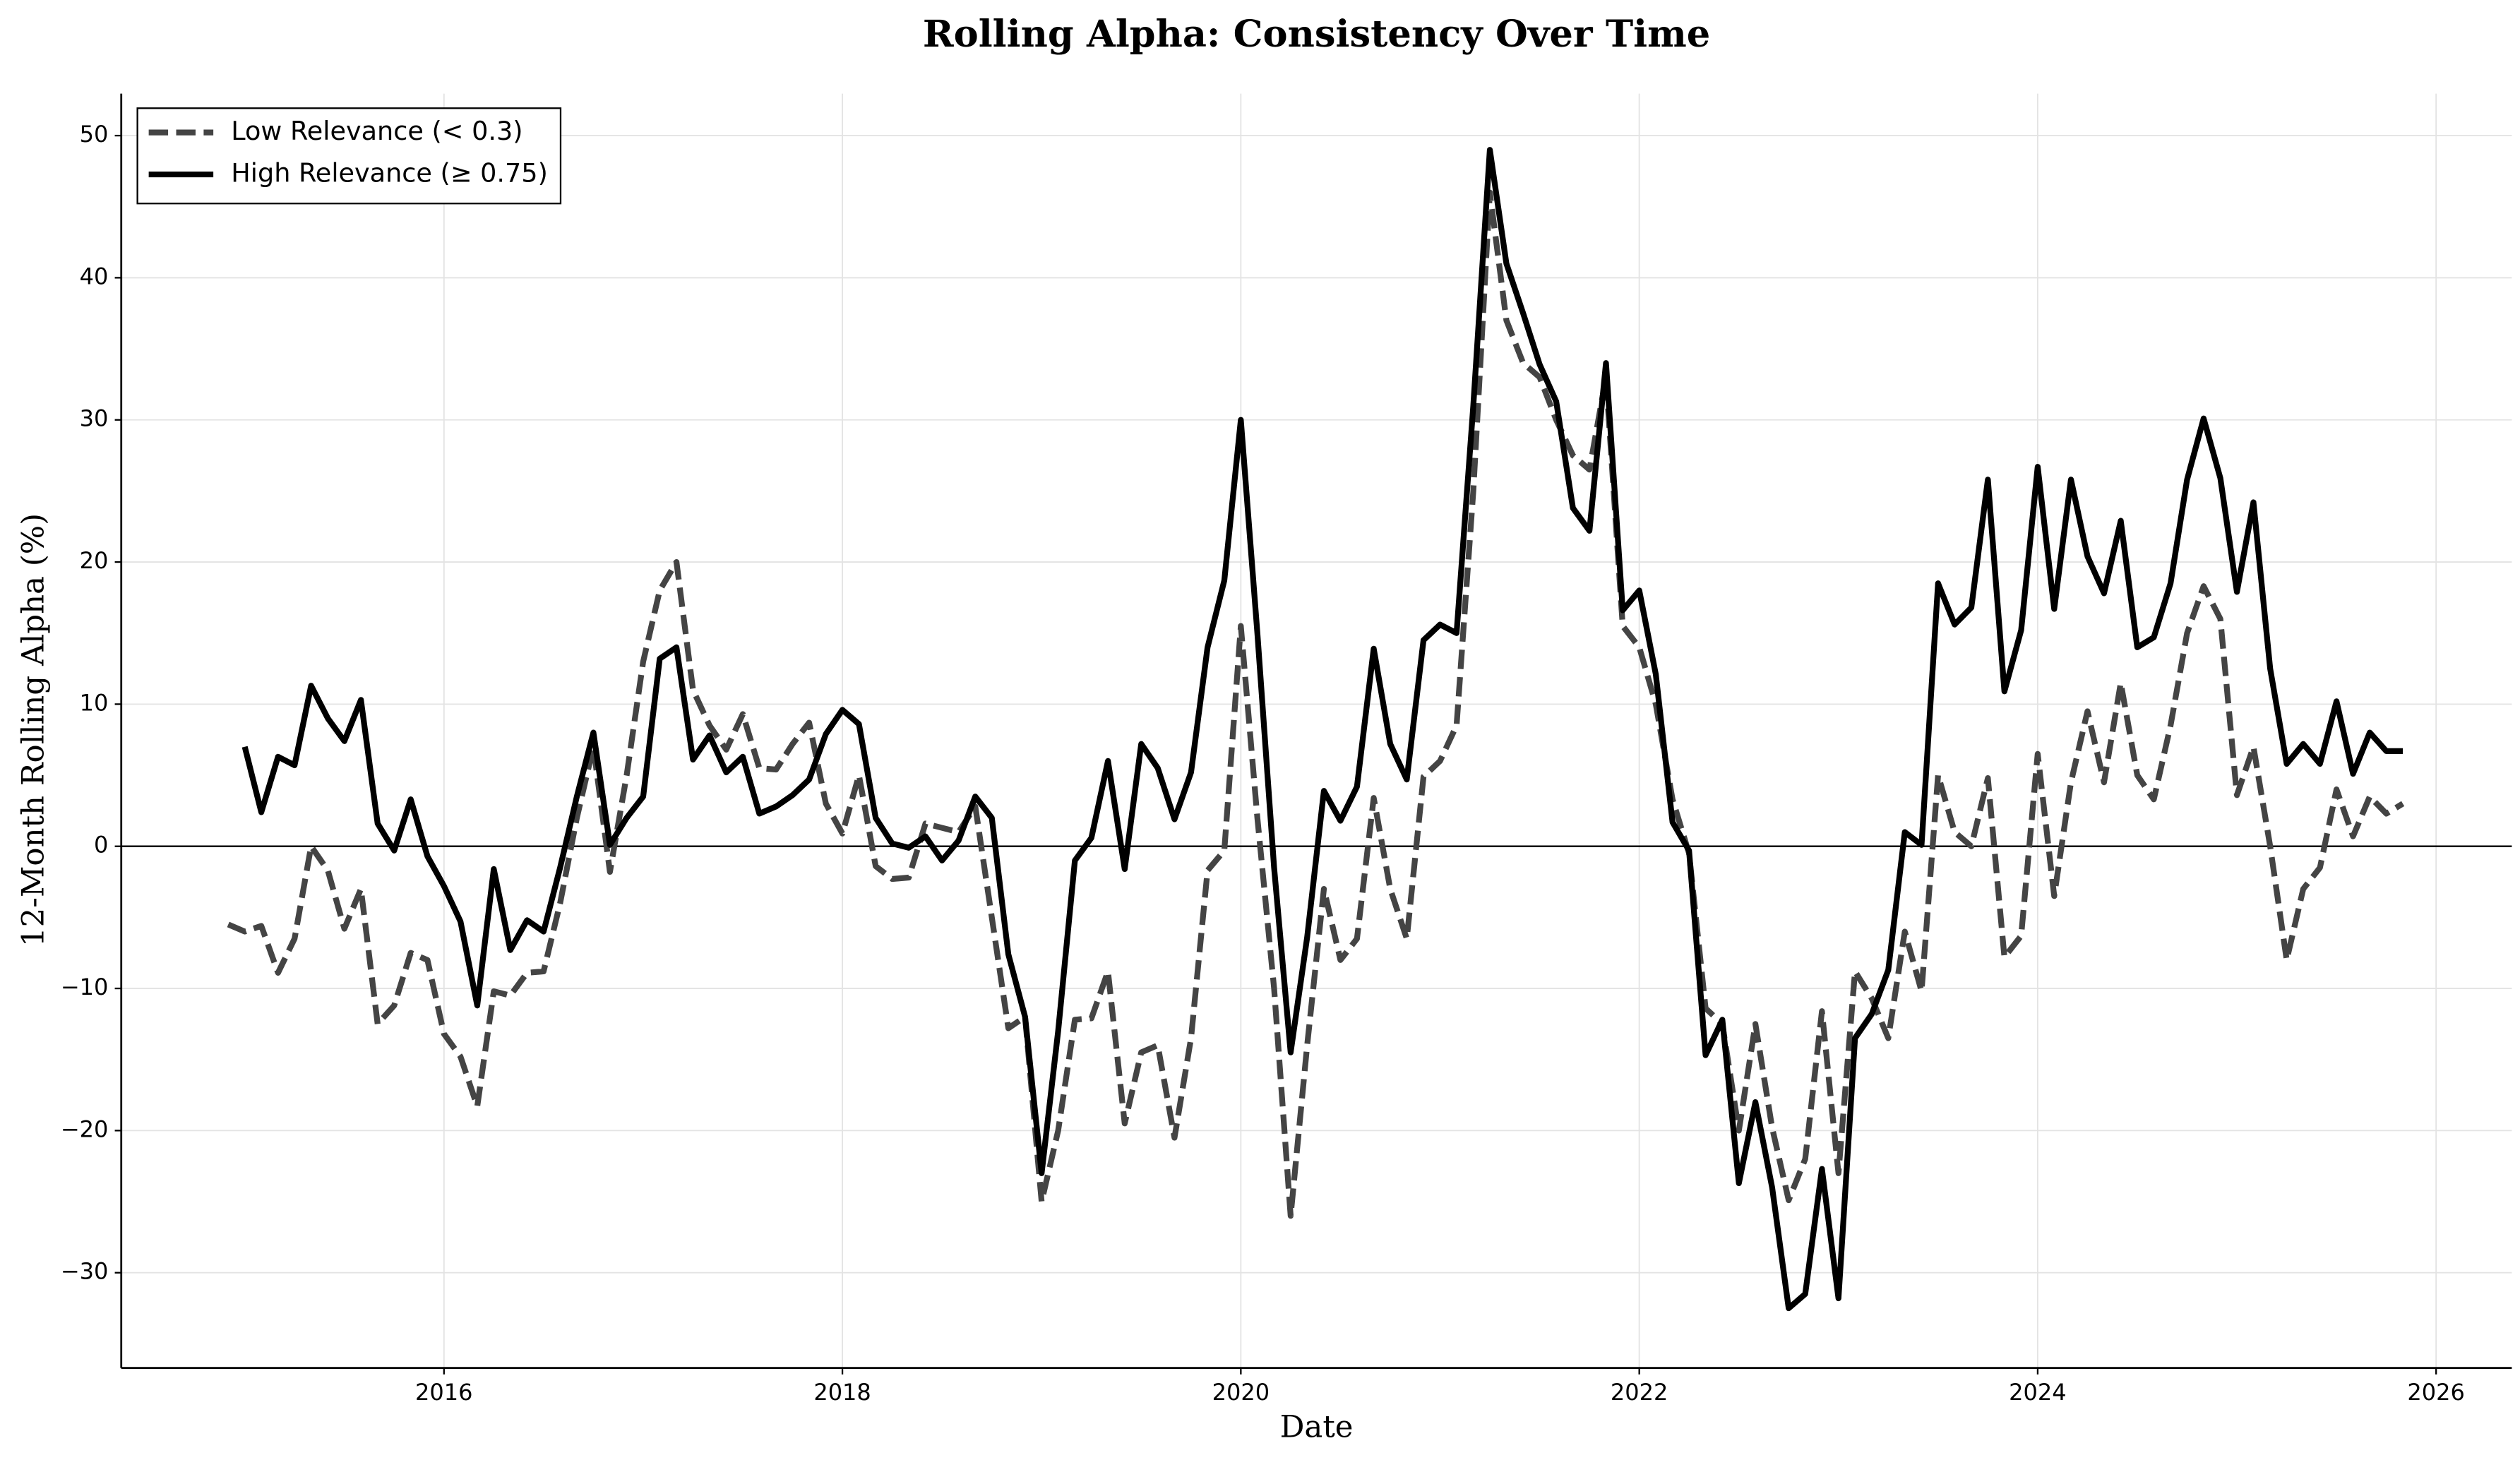  What do you see at coordinates (842, 1392) in the screenshot?
I see `x-tick-label: 2018` at bounding box center [842, 1392].